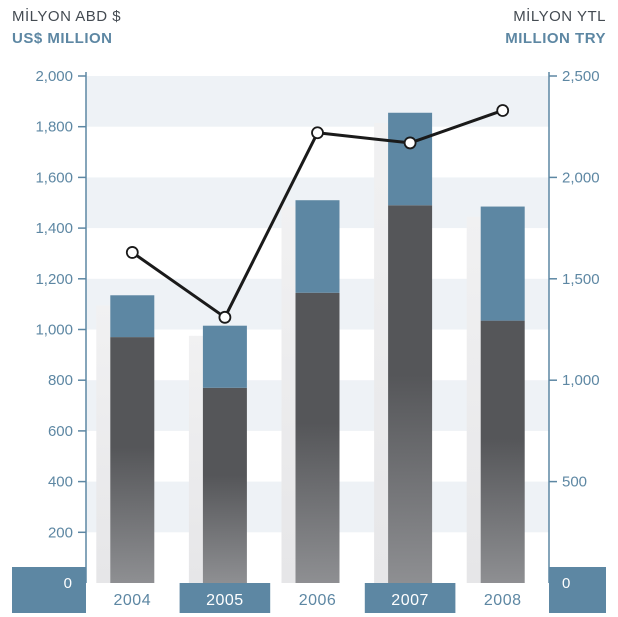  Describe the element at coordinates (54, 127) in the screenshot. I see `left-tick-label: 1,800` at that location.